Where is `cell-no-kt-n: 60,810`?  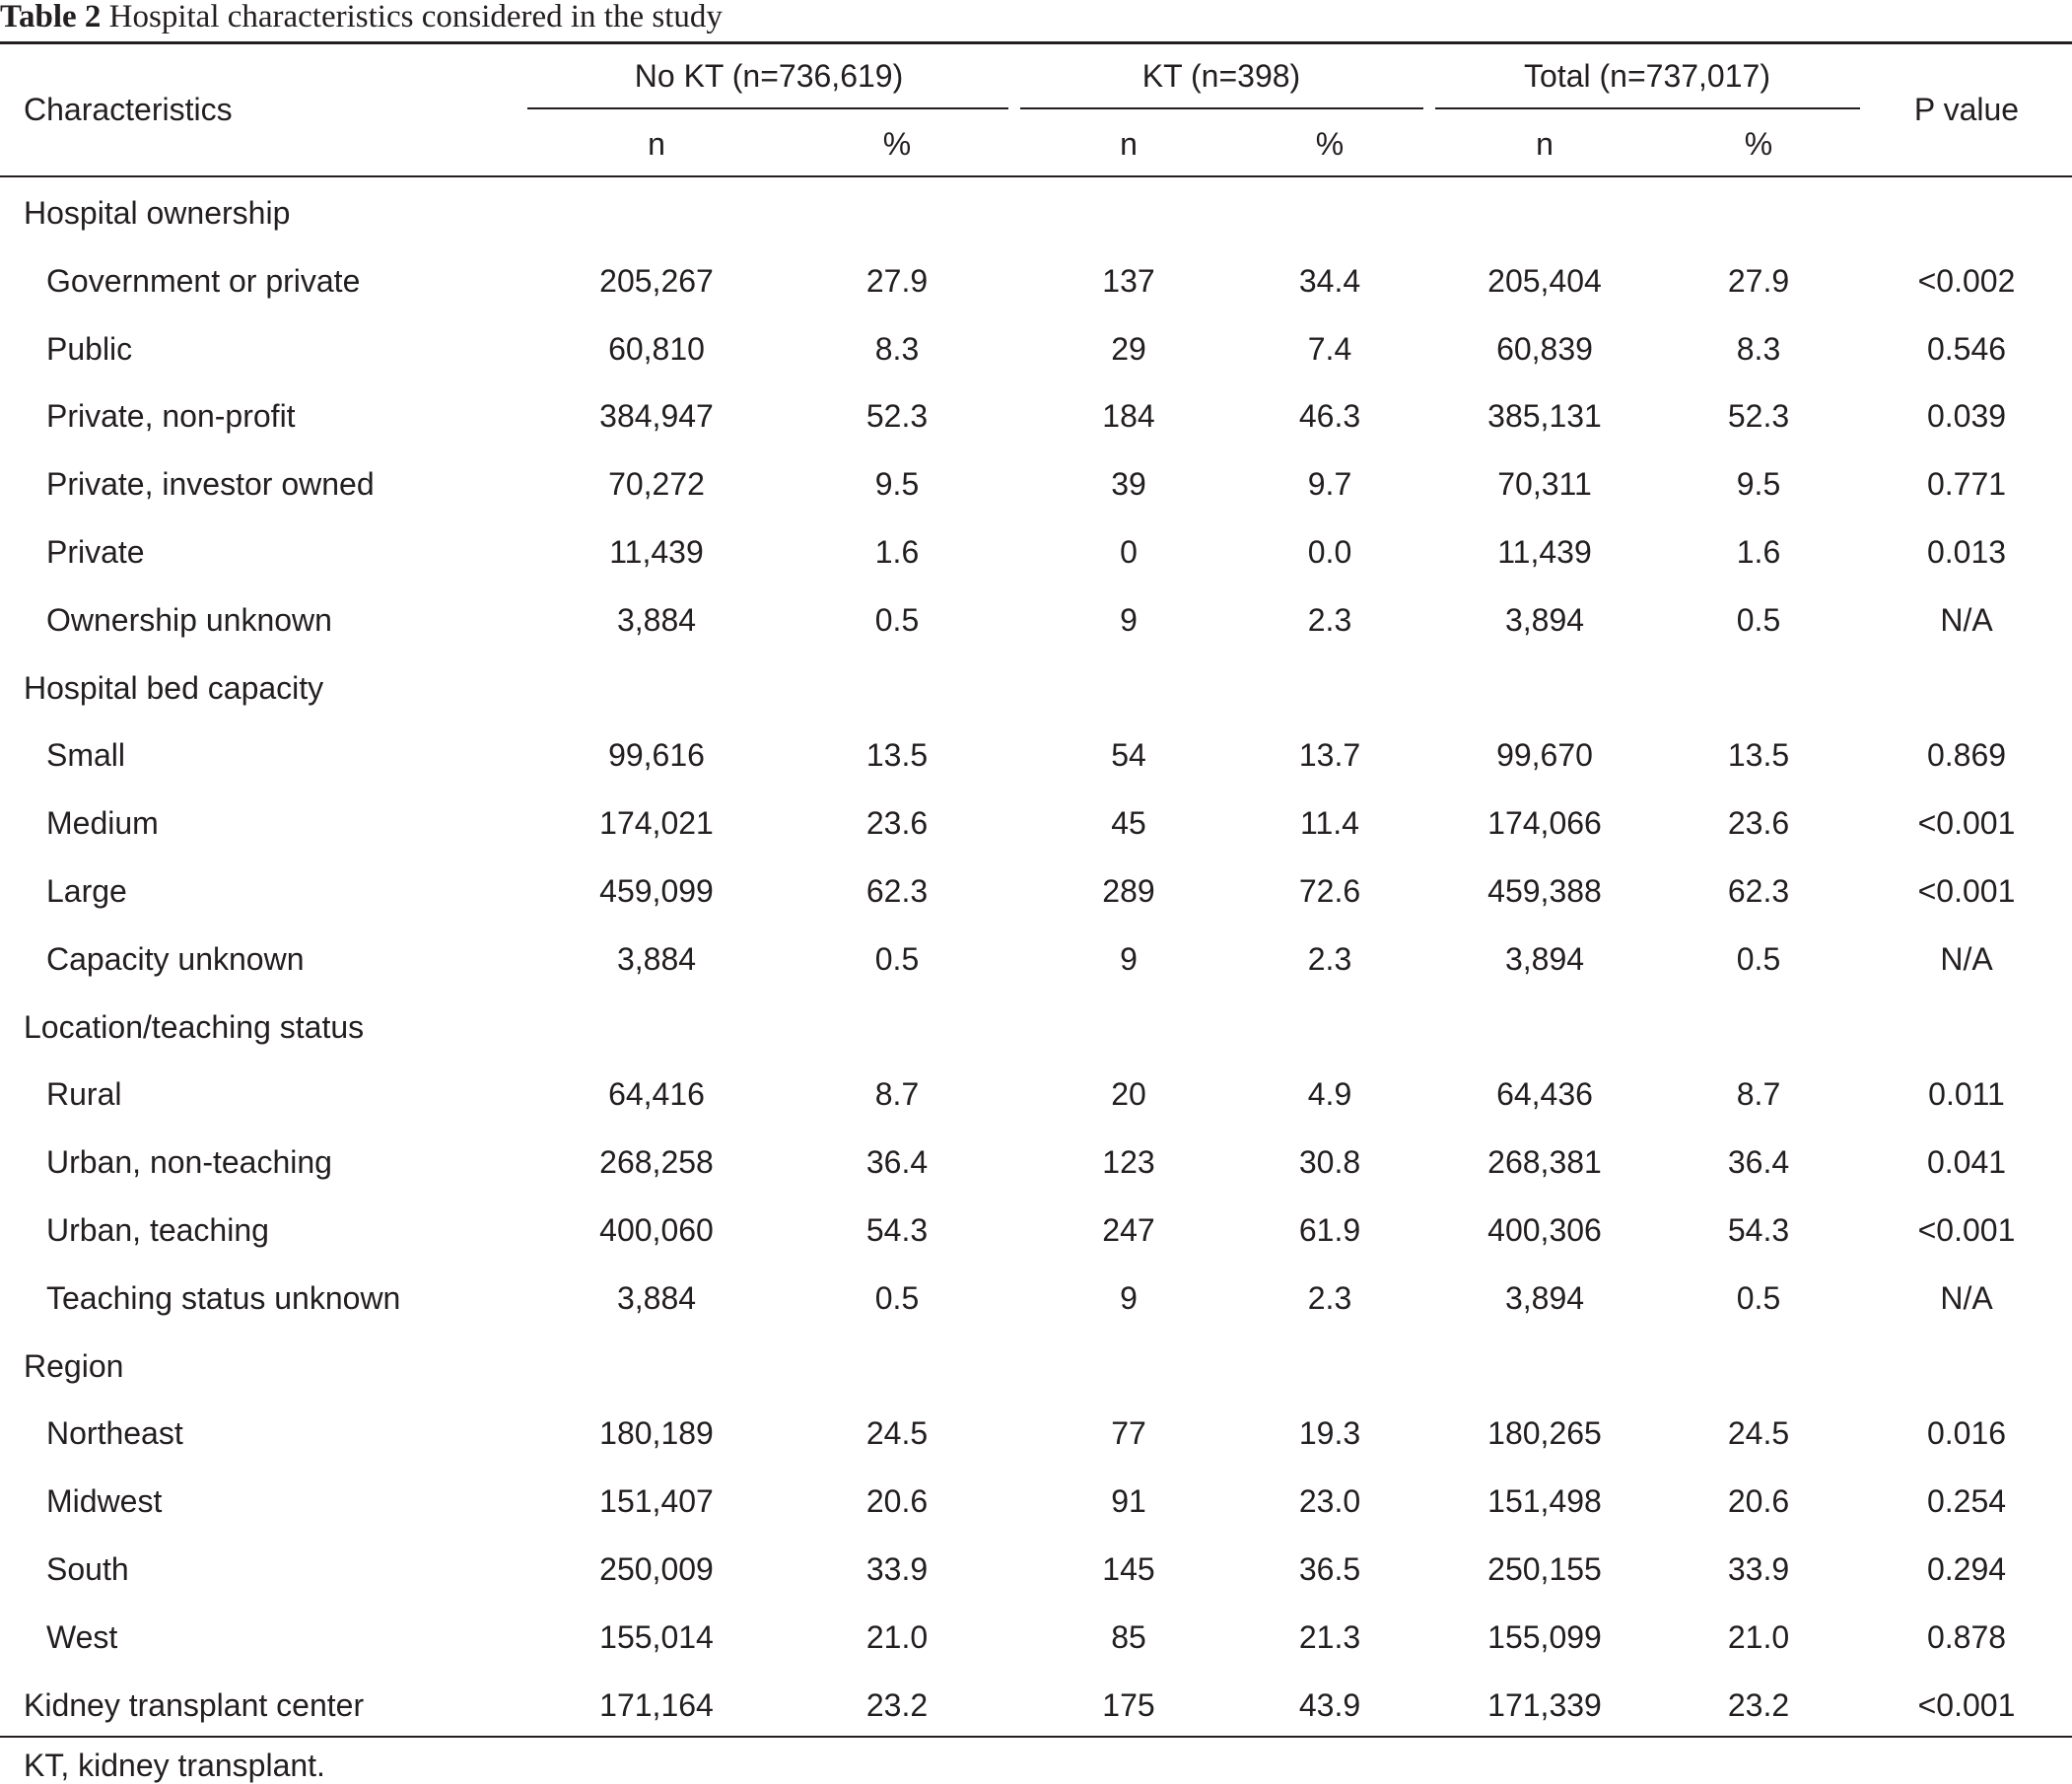 cell-no-kt-n: 60,810 is located at coordinates (656, 349).